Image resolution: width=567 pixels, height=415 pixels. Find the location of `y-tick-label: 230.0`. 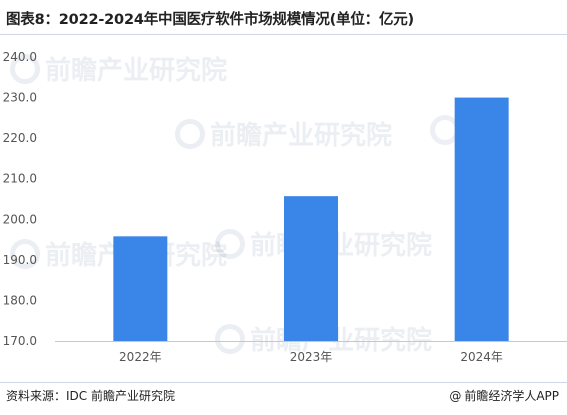

y-tick-label: 230.0 is located at coordinates (20, 98).